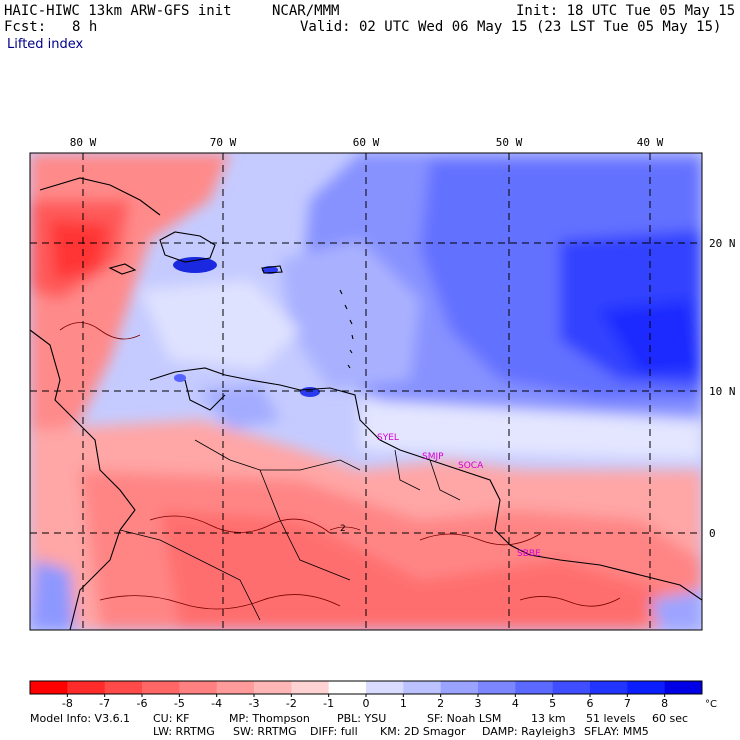  Describe the element at coordinates (366, 142) in the screenshot. I see `lon-label-60w: 60 W` at that location.